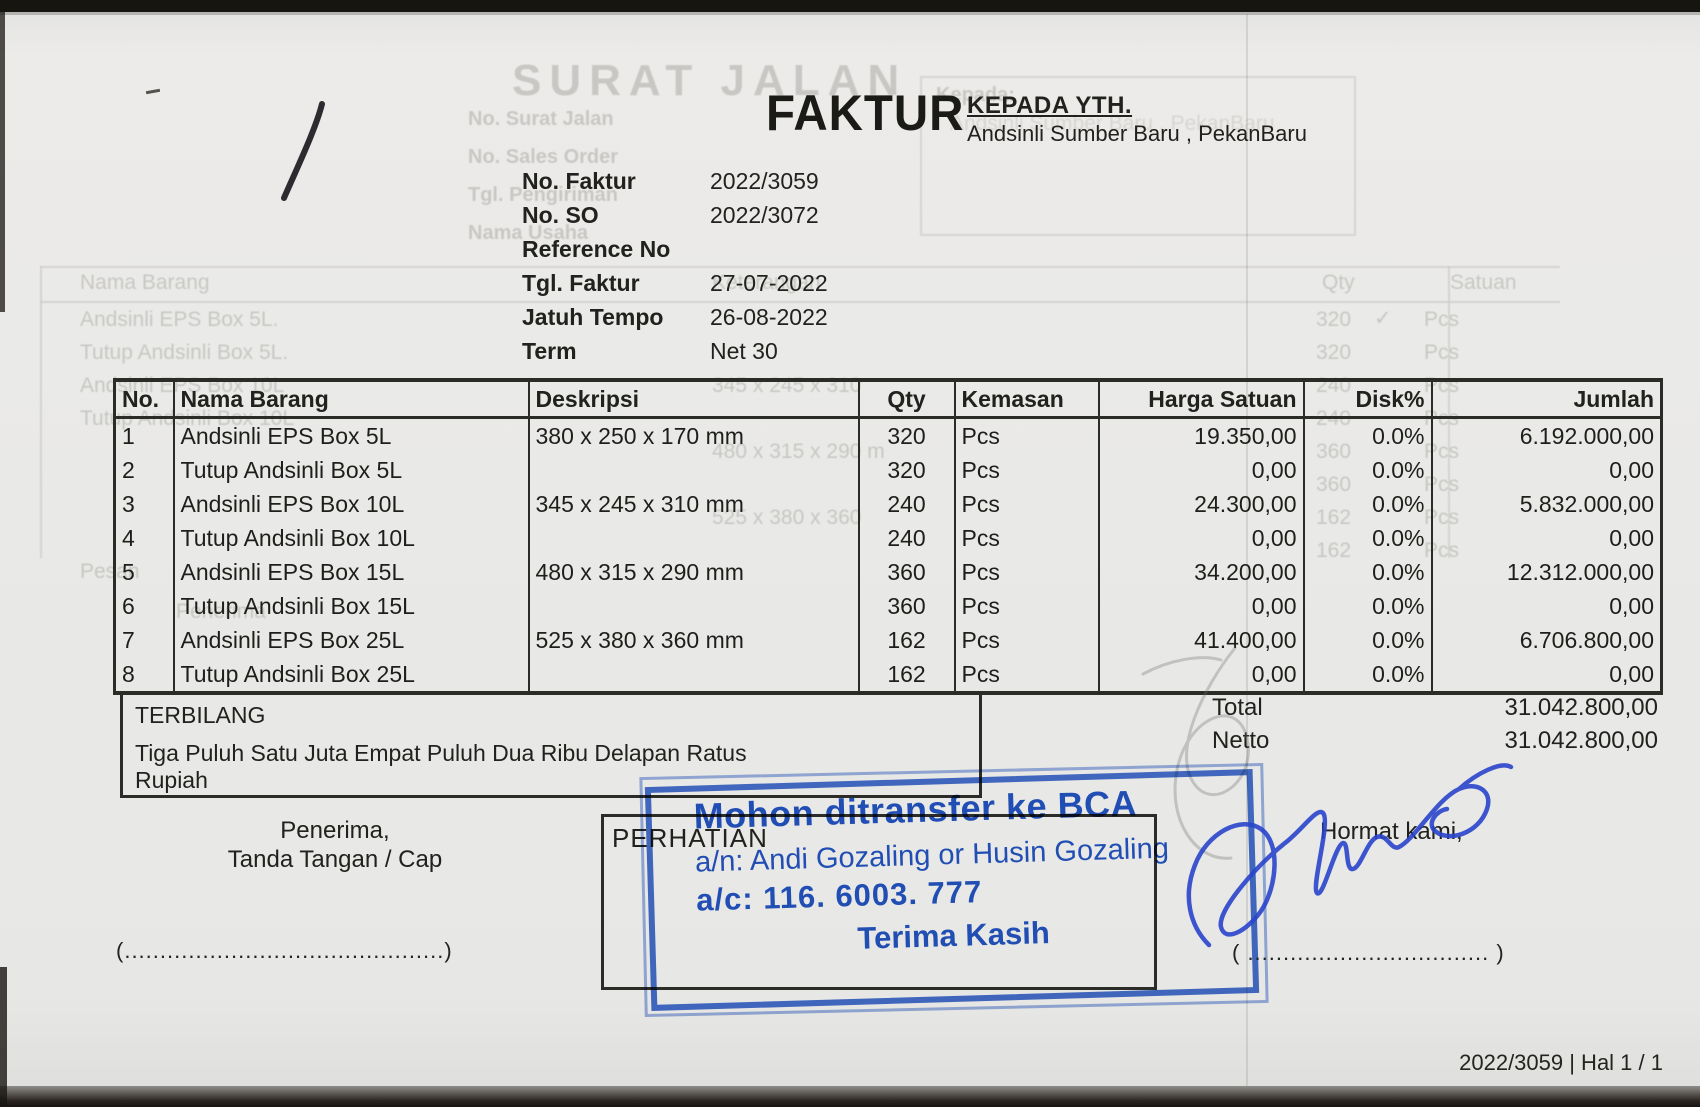  Describe the element at coordinates (1200, 640) in the screenshot. I see `cell-harga: 41.400,00` at that location.